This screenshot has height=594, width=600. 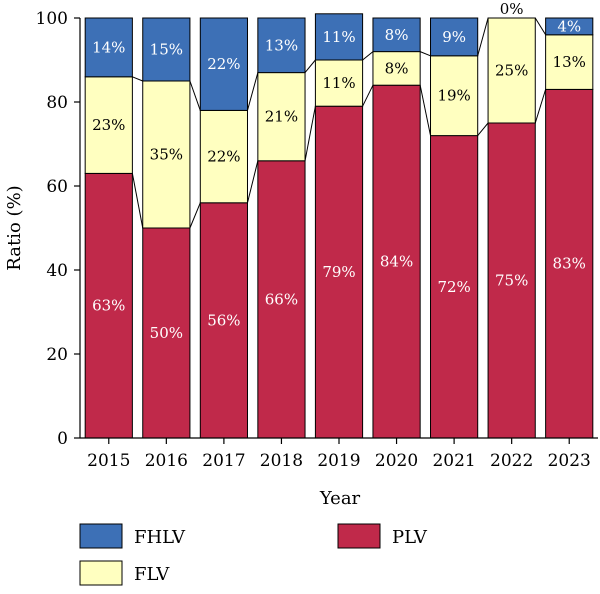 I want to click on bar-fhlv-2023, so click(x=569, y=26).